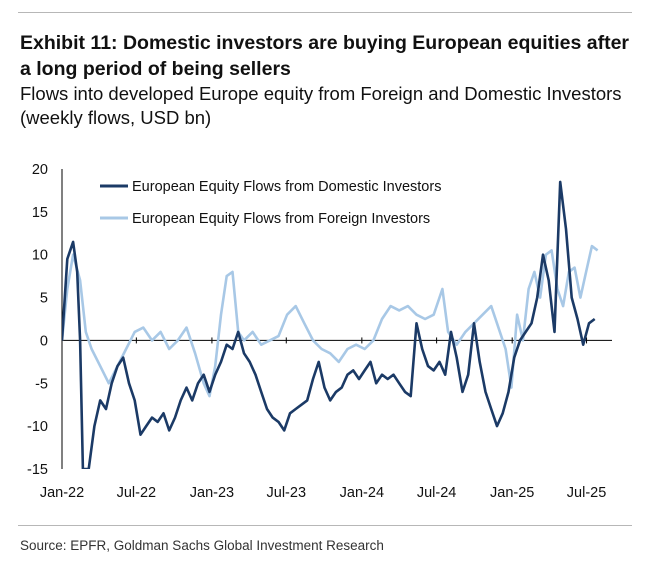 This screenshot has width=660, height=562. Describe the element at coordinates (37, 470) in the screenshot. I see `y-tick-label: -15` at that location.